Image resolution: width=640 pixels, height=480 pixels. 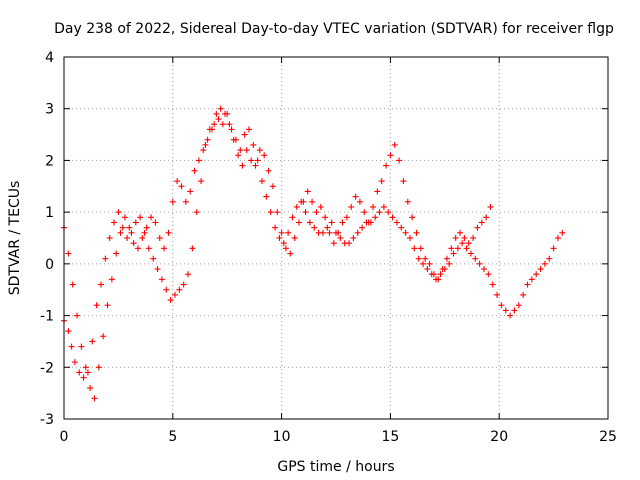 What do you see at coordinates (64, 437) in the screenshot?
I see `x-tick-label: 0` at bounding box center [64, 437].